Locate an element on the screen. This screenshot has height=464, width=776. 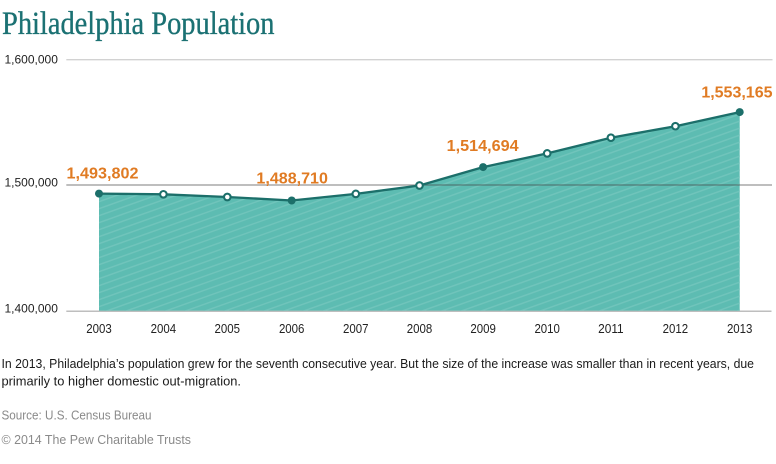
svg-text: 2011 is located at coordinates (611, 329).